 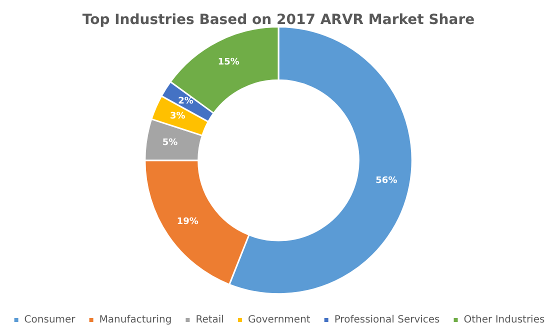 What do you see at coordinates (229, 62) in the screenshot?
I see `data-label: 15%` at bounding box center [229, 62].